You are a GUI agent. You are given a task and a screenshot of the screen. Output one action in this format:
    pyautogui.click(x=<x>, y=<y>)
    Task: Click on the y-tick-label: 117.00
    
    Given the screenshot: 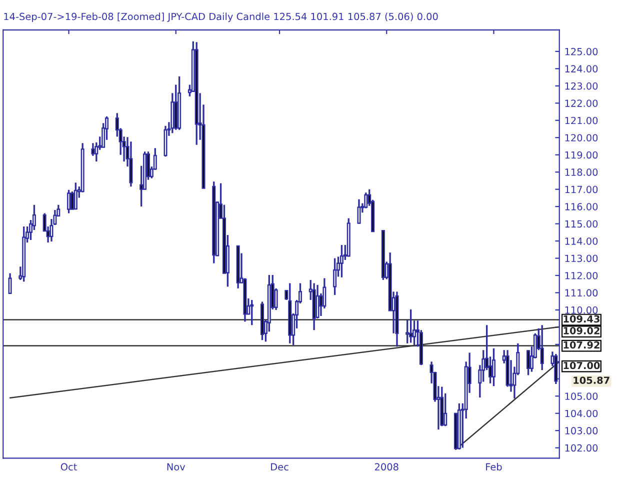 What is the action you would take?
    pyautogui.click(x=581, y=190)
    